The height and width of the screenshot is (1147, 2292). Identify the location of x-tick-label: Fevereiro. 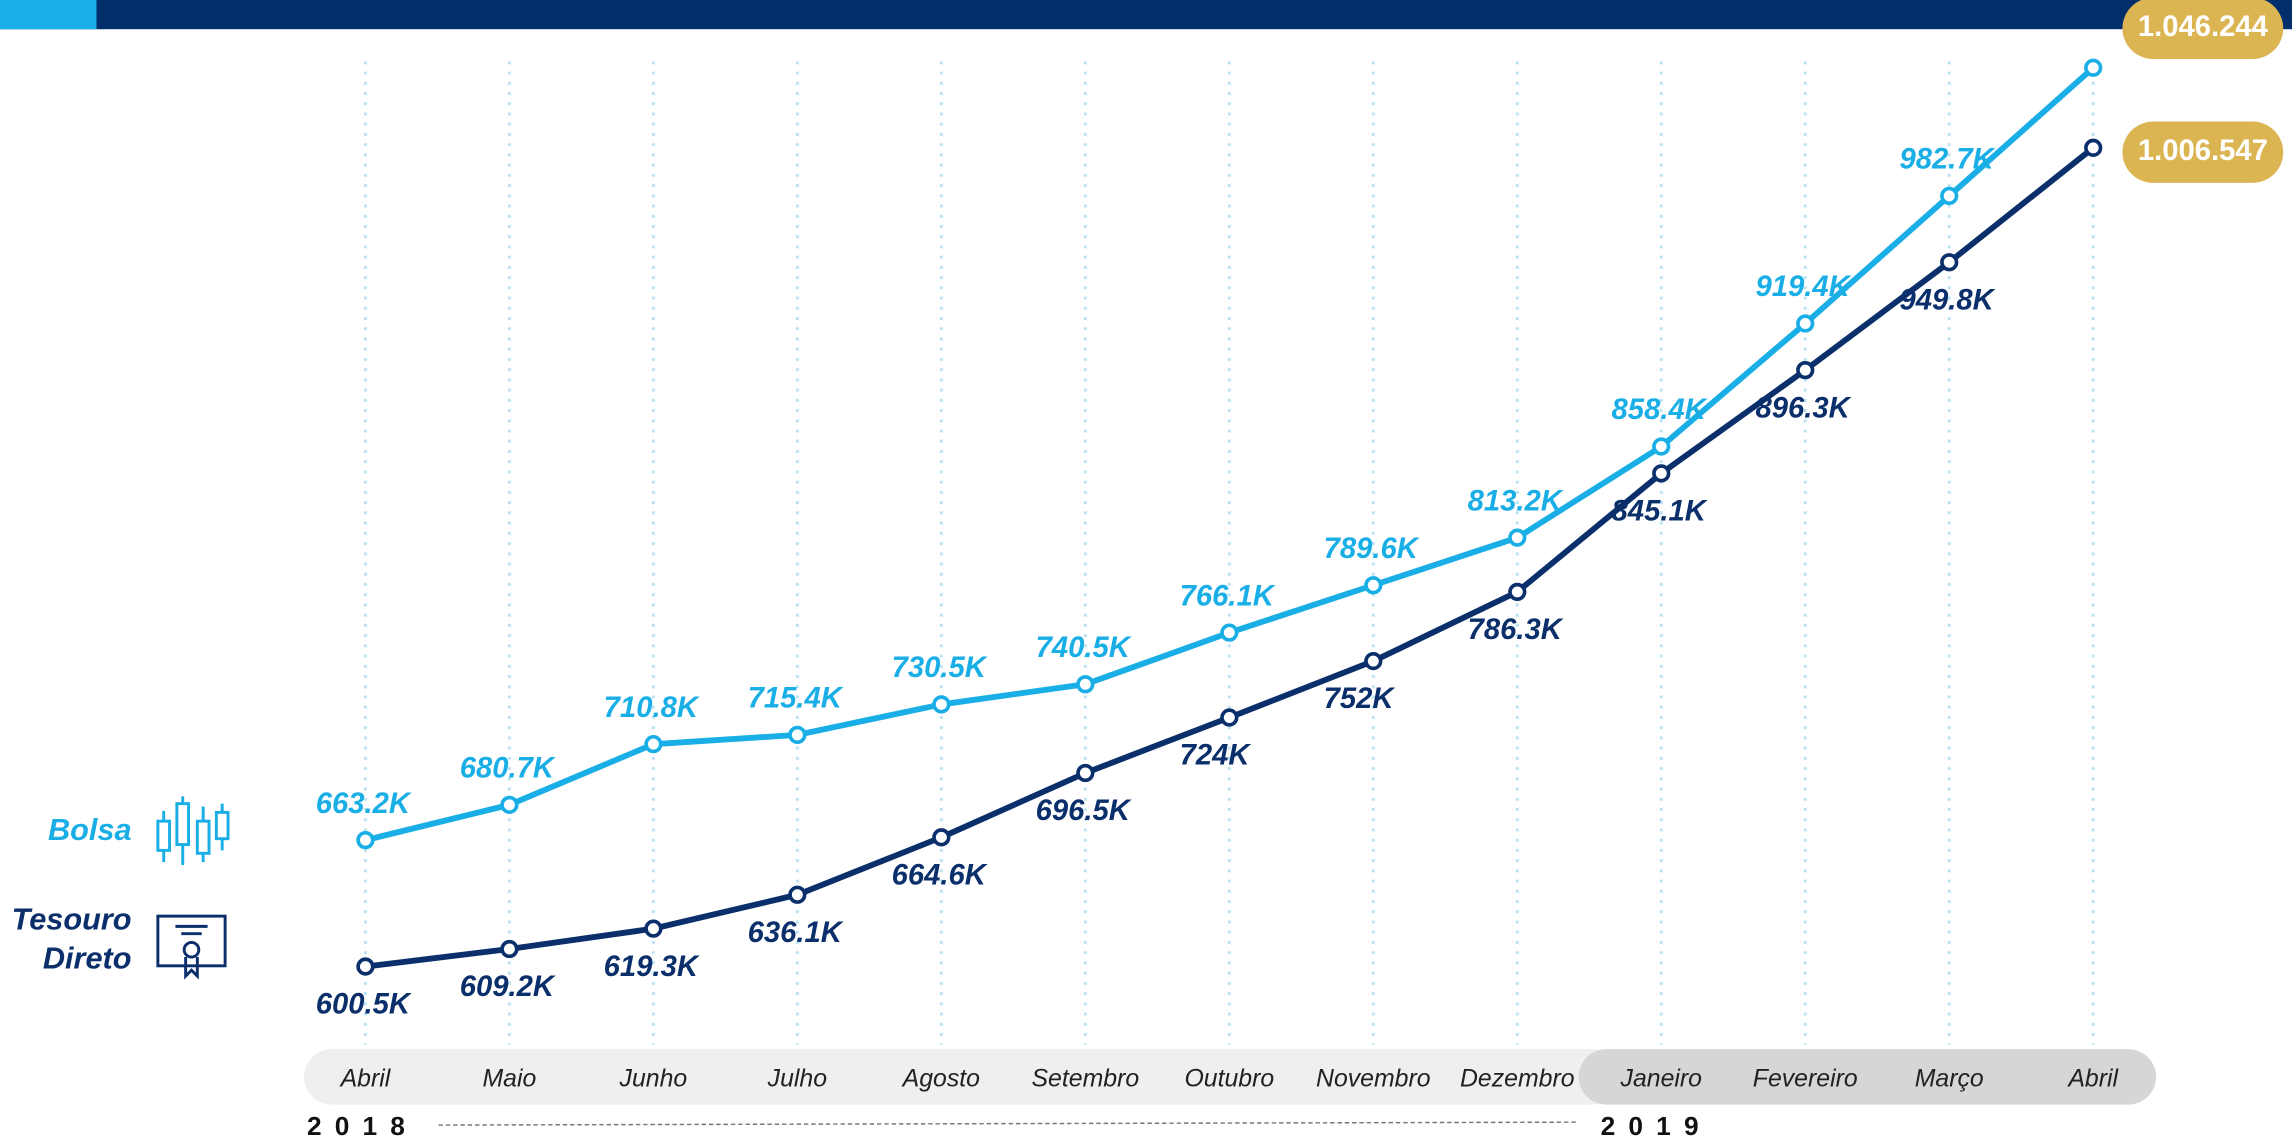
(1805, 1078).